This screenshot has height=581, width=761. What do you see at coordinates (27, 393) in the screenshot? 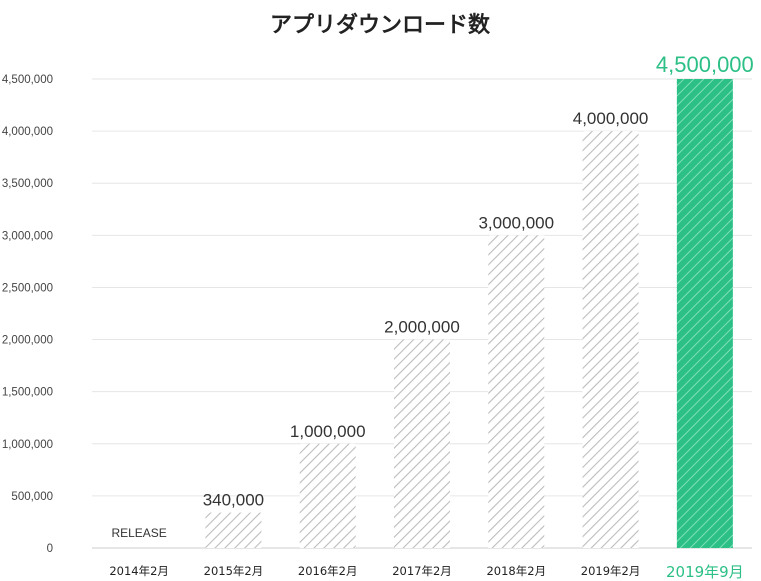
I see `y-tick-label: 1,500,000` at bounding box center [27, 393].